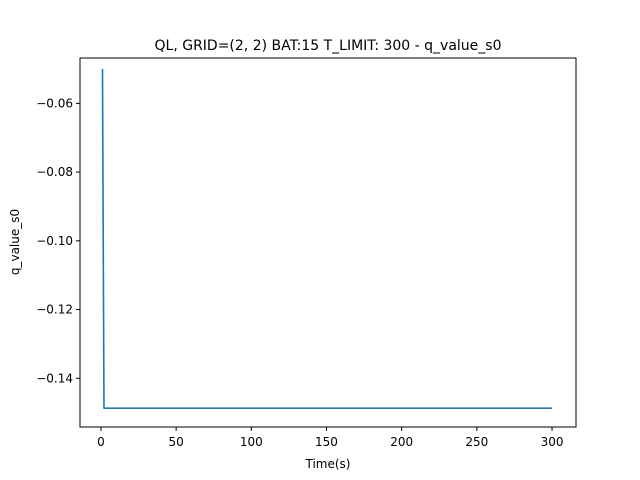  I want to click on y-axis-label: q_value_s0, so click(15, 242).